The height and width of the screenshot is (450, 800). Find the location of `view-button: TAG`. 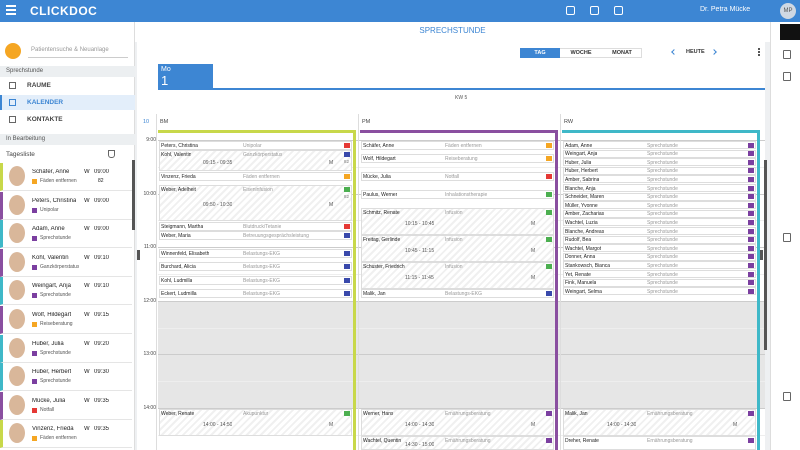

view-button: TAG is located at coordinates (540, 53).